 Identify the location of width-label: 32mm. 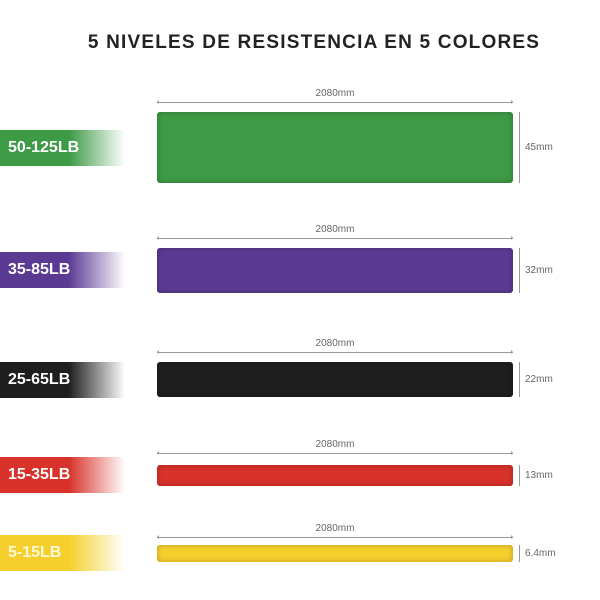
(539, 270).